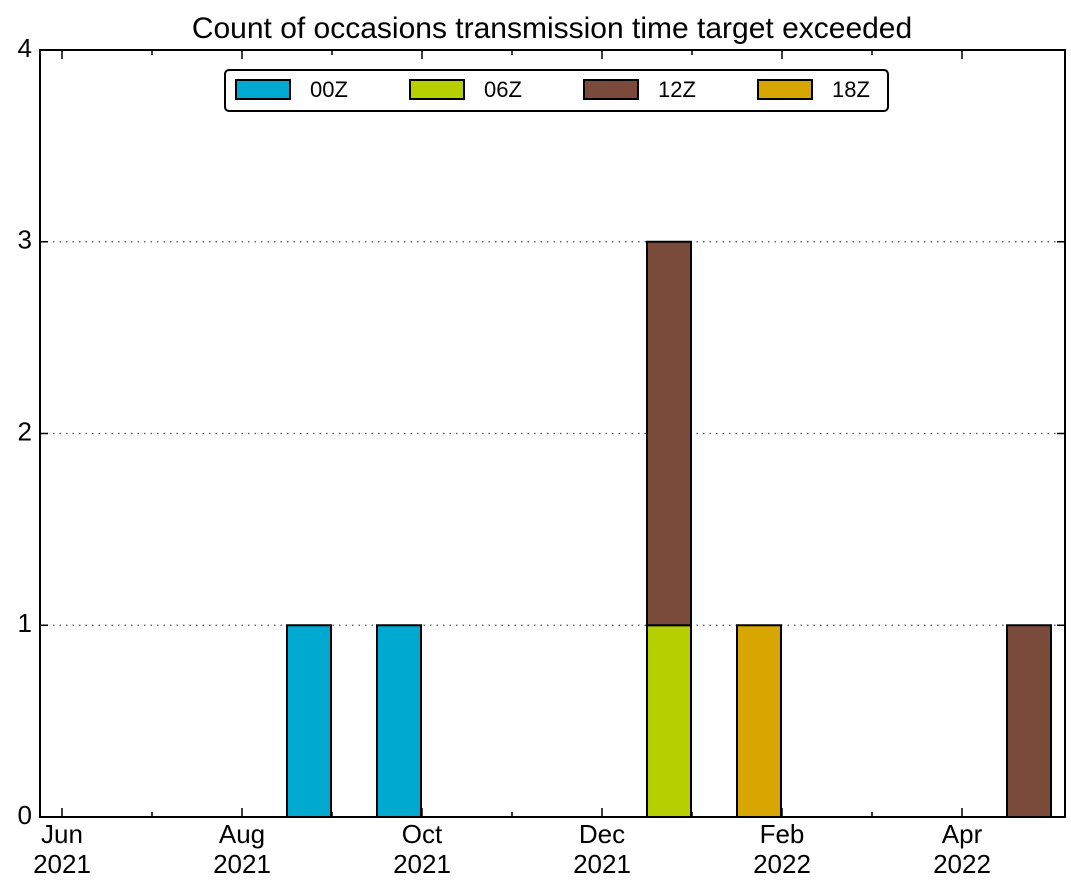  I want to click on legend-label: 18Z, so click(851, 89).